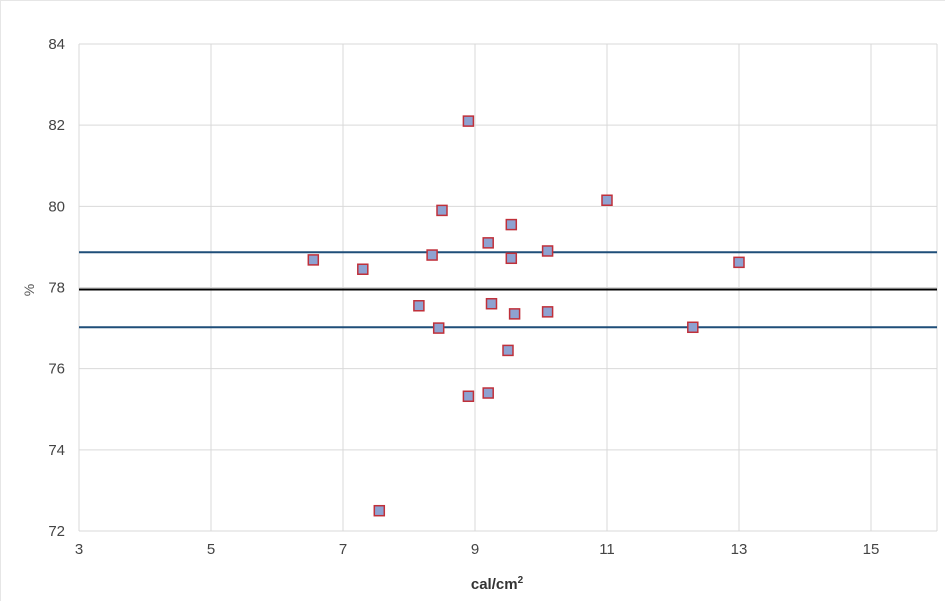  Describe the element at coordinates (0, 300) in the screenshot. I see `frame-left-border` at that location.